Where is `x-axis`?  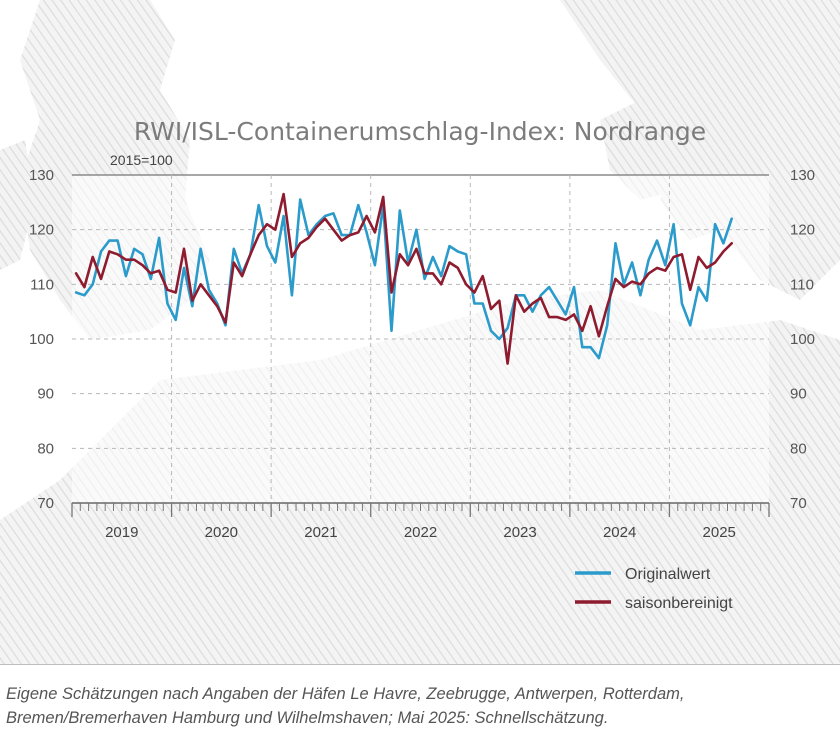
x-axis is located at coordinates (420, 509).